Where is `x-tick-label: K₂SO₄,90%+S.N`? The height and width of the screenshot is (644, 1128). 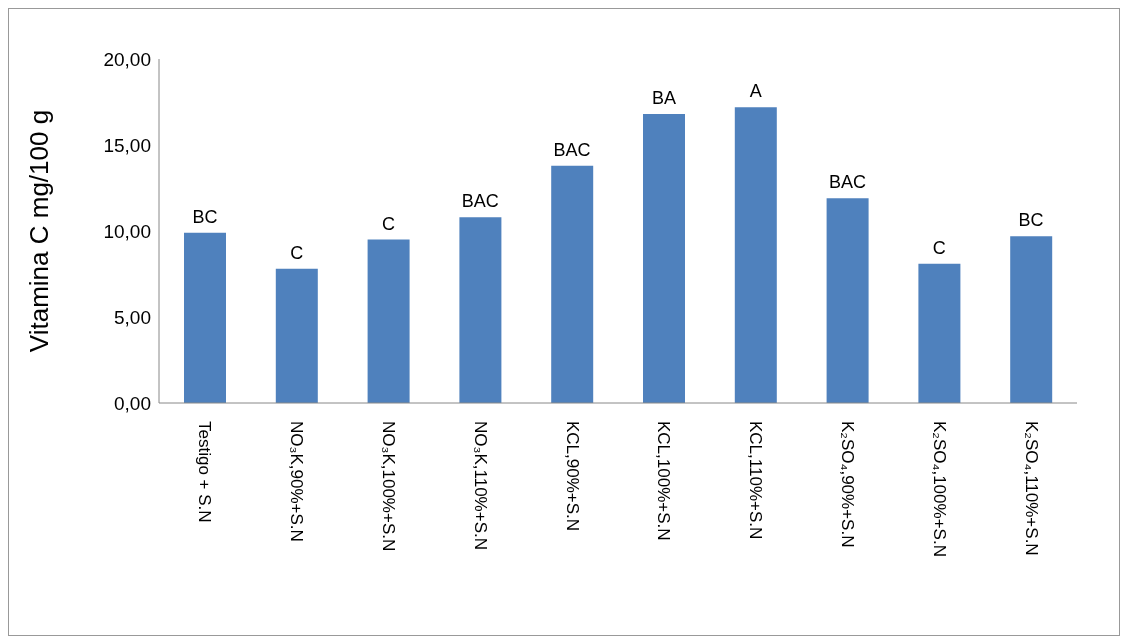 x-tick-label: K₂SO₄,90%+S.N is located at coordinates (847, 484).